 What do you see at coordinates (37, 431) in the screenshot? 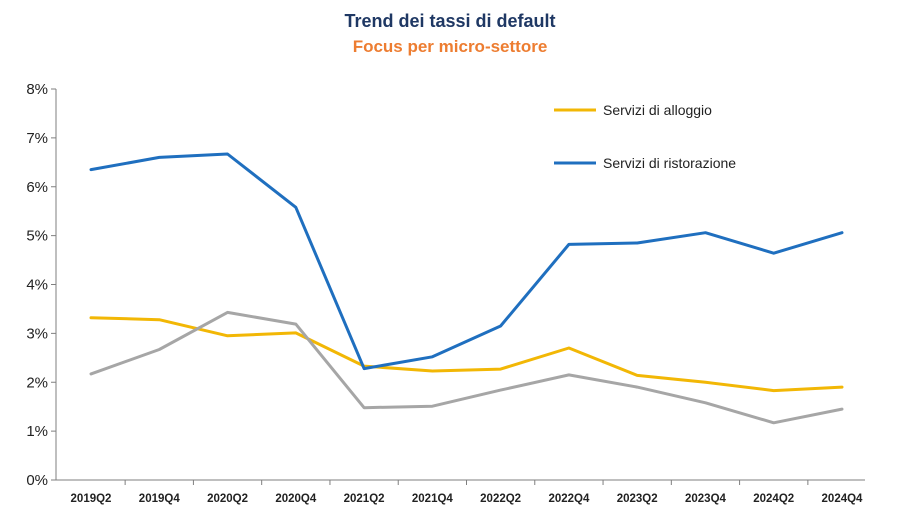
I see `y-tick-label: 1%` at bounding box center [37, 431].